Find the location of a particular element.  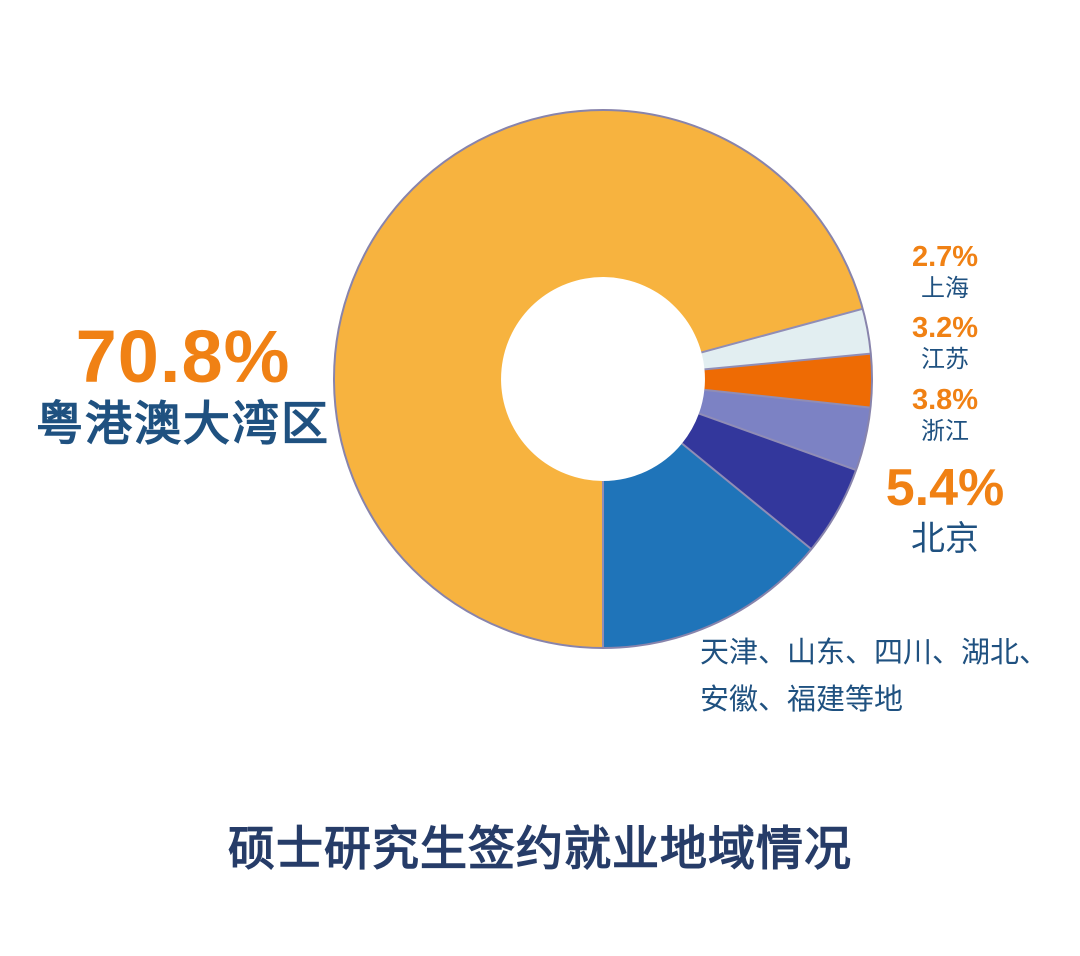

callout-zhejiang: 3.8% 浙江 is located at coordinates (945, 415).